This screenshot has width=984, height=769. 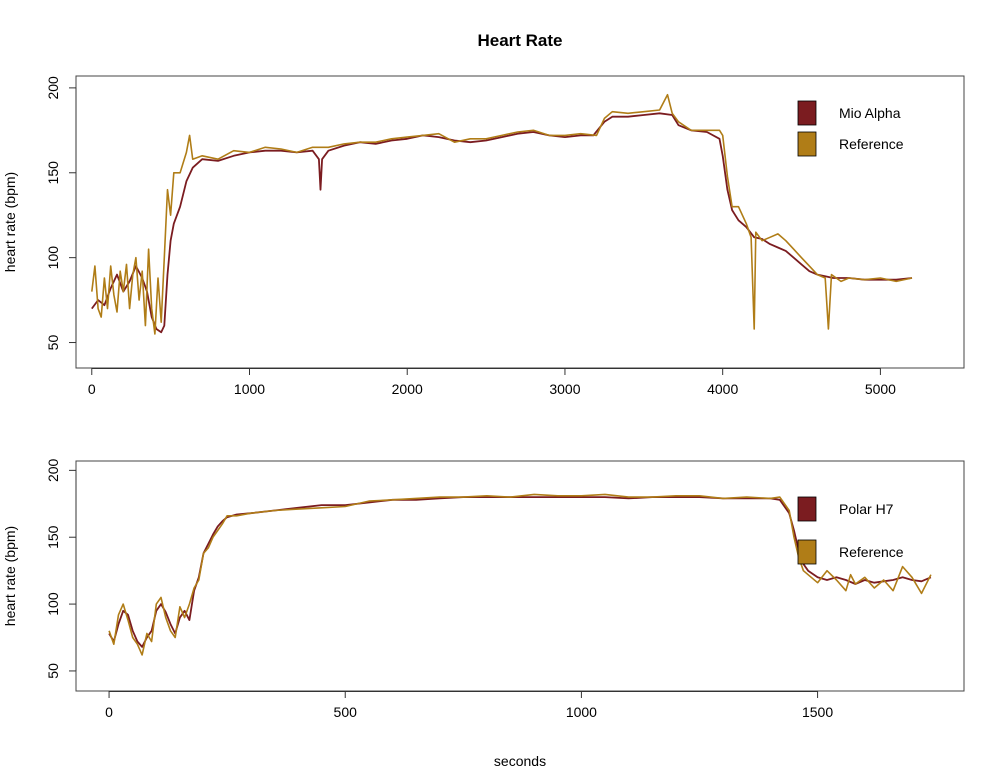 I want to click on legend-label: Polar H7, so click(x=866, y=509).